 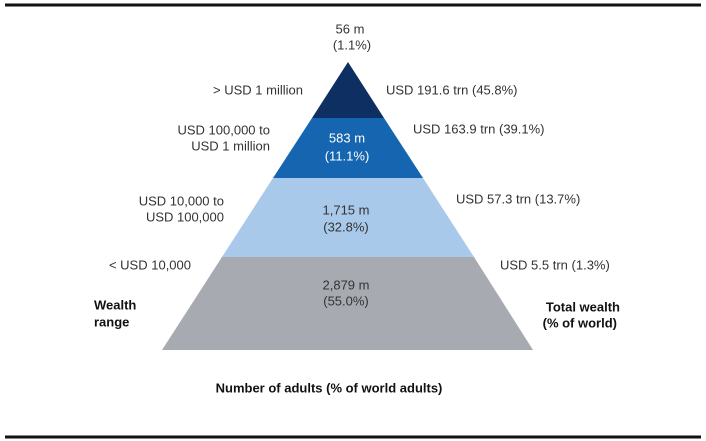 I want to click on adults: 1,715 m, so click(x=346, y=209).